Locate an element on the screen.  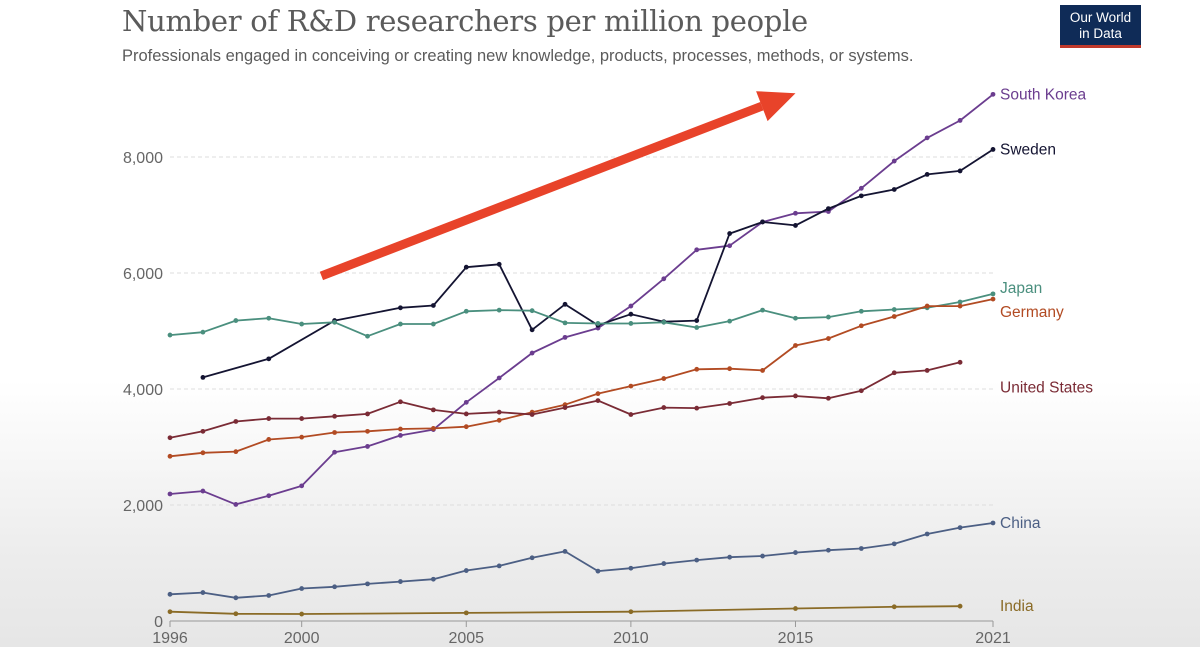
series-china is located at coordinates (581, 560).